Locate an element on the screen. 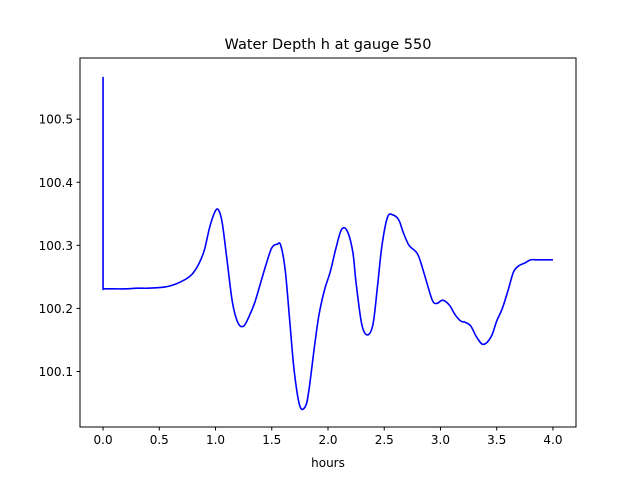 The height and width of the screenshot is (480, 640). x-axis-ticks: 0.0 0.5 1.0 1.5 2.0 2.5 3.0 3.5 4.0 is located at coordinates (328, 437).